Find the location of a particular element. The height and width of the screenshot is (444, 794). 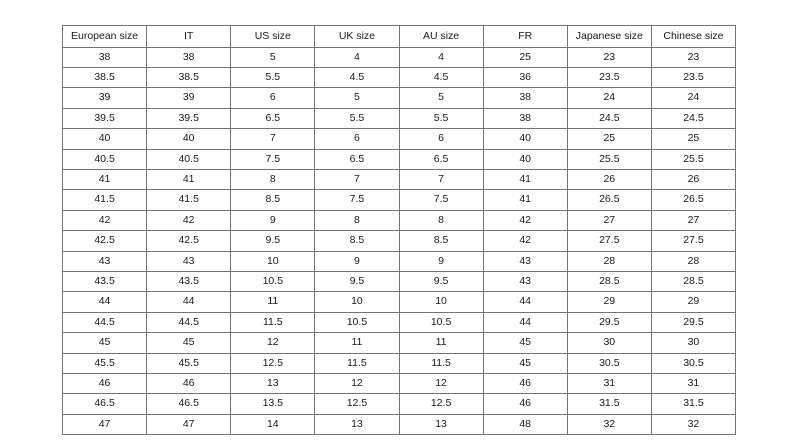

table-cell: 32 is located at coordinates (693, 424).